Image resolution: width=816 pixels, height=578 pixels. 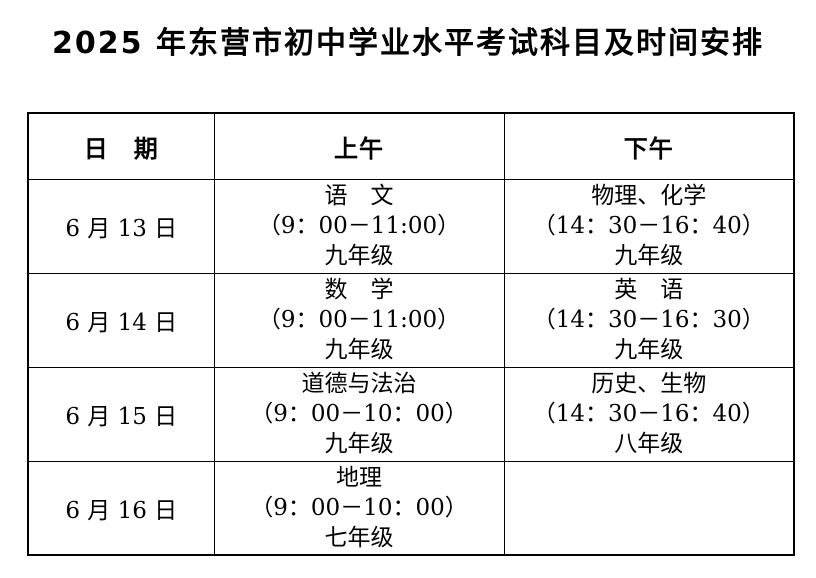 What do you see at coordinates (359, 146) in the screenshot?
I see `header-morning: 上午` at bounding box center [359, 146].